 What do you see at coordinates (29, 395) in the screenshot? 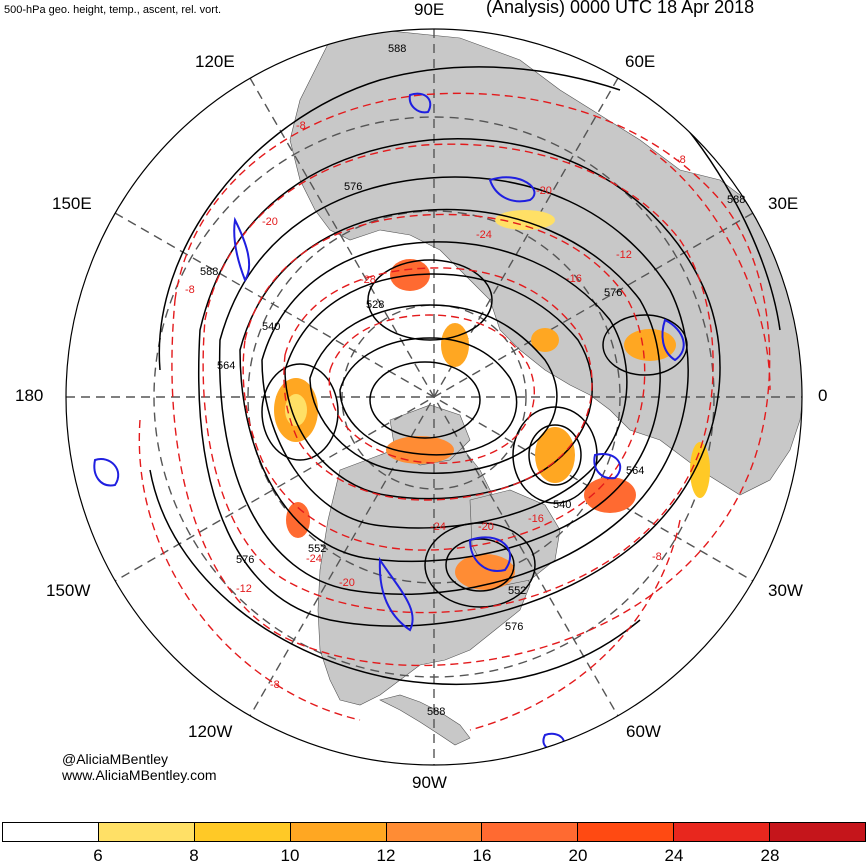
I see `lon-label-180: 180` at bounding box center [29, 395].